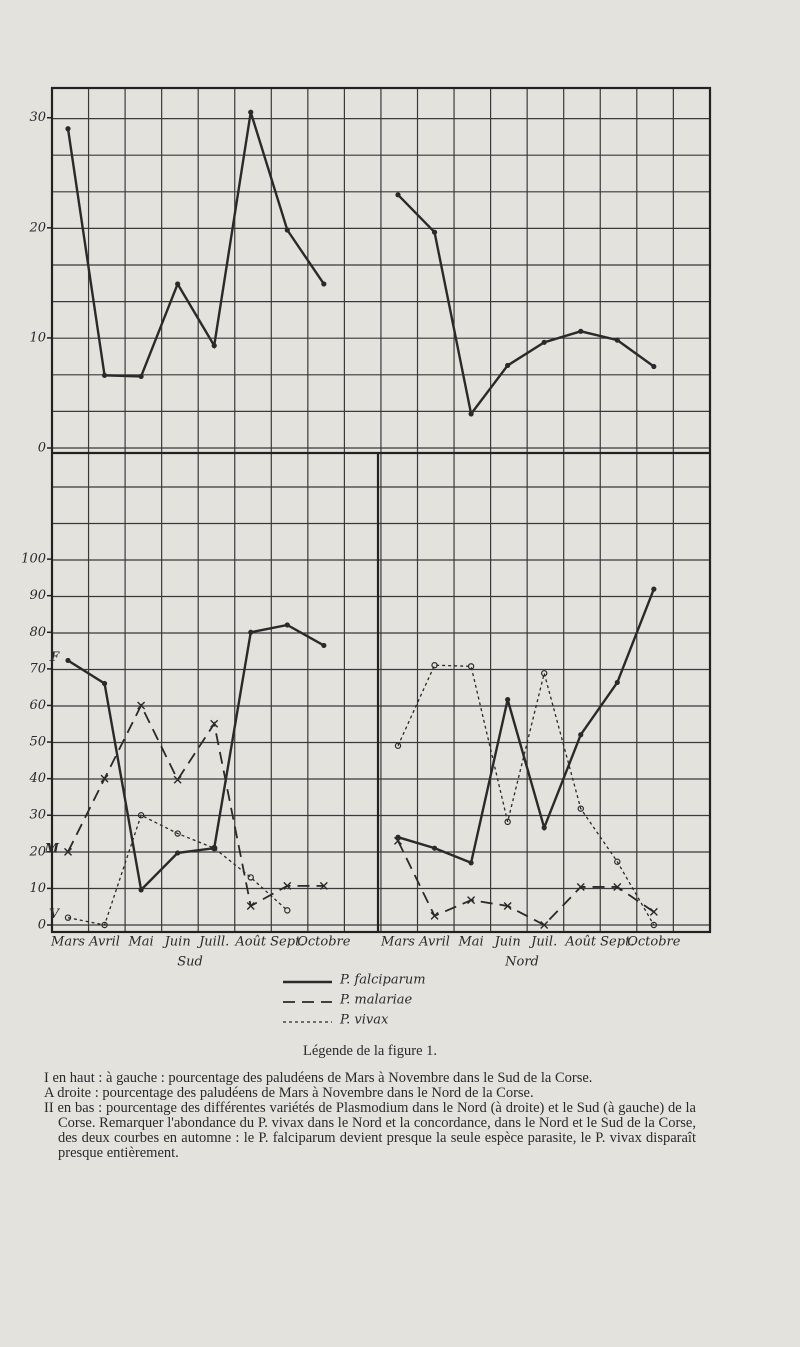 The width and height of the screenshot is (800, 1347). Describe the element at coordinates (37, 742) in the screenshot. I see `y-tick-label: 50` at that location.